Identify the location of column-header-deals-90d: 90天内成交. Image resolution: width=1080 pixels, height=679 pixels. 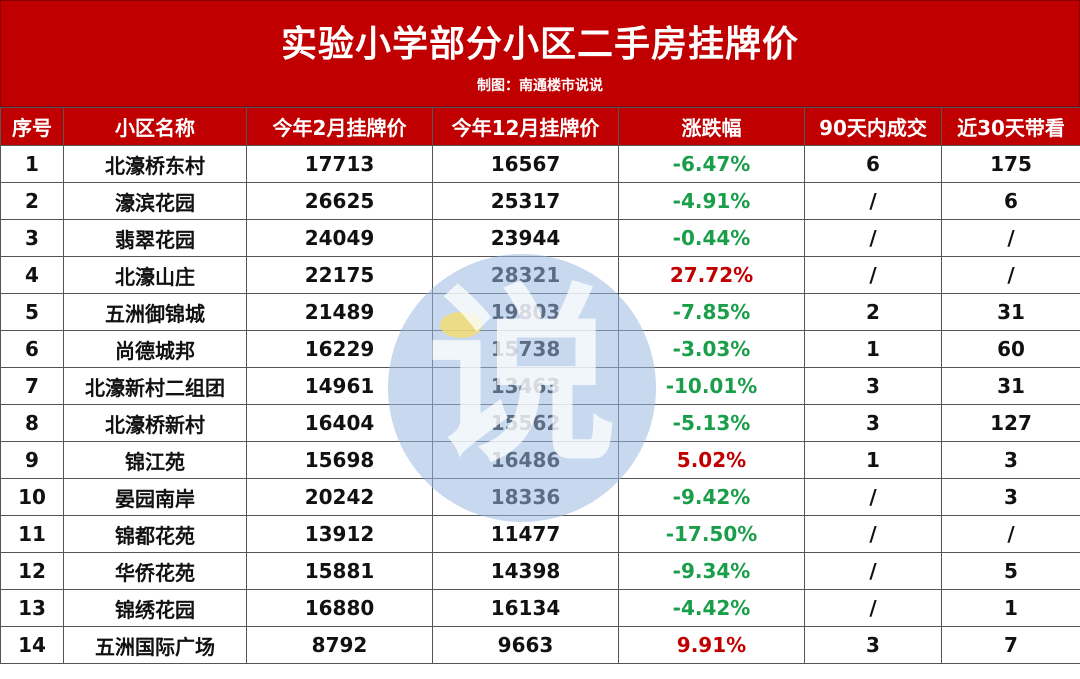
(873, 126).